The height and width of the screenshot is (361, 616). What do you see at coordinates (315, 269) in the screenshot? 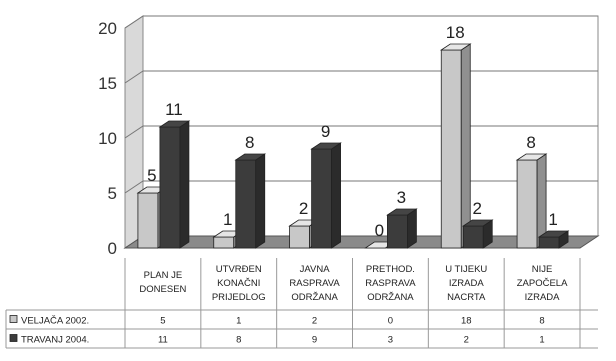
I see `category-label: JAVNA` at bounding box center [315, 269].